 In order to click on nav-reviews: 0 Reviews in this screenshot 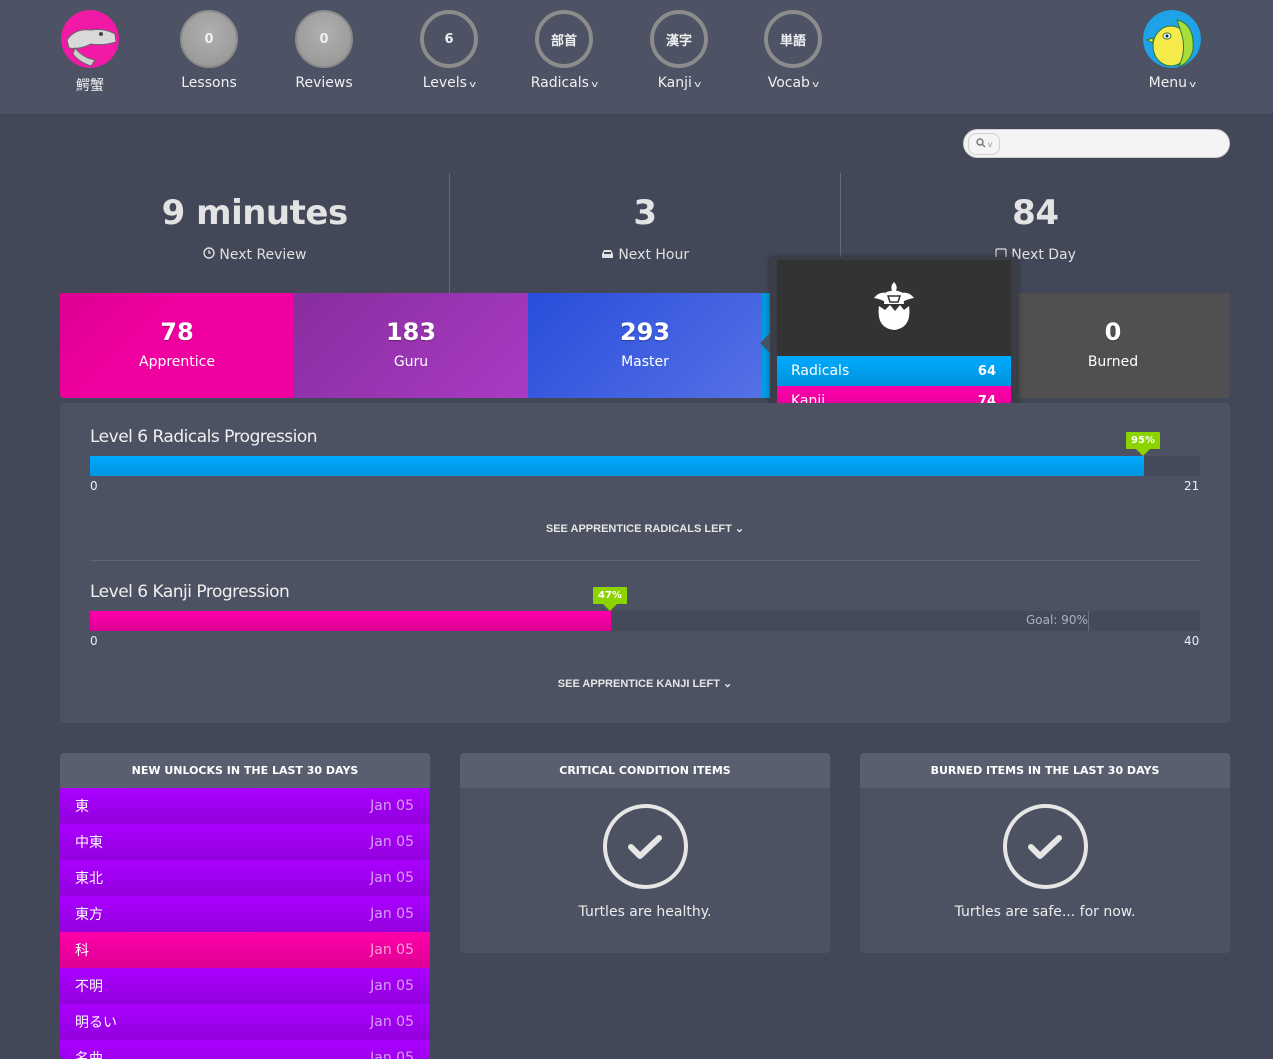, I will do `click(324, 50)`.